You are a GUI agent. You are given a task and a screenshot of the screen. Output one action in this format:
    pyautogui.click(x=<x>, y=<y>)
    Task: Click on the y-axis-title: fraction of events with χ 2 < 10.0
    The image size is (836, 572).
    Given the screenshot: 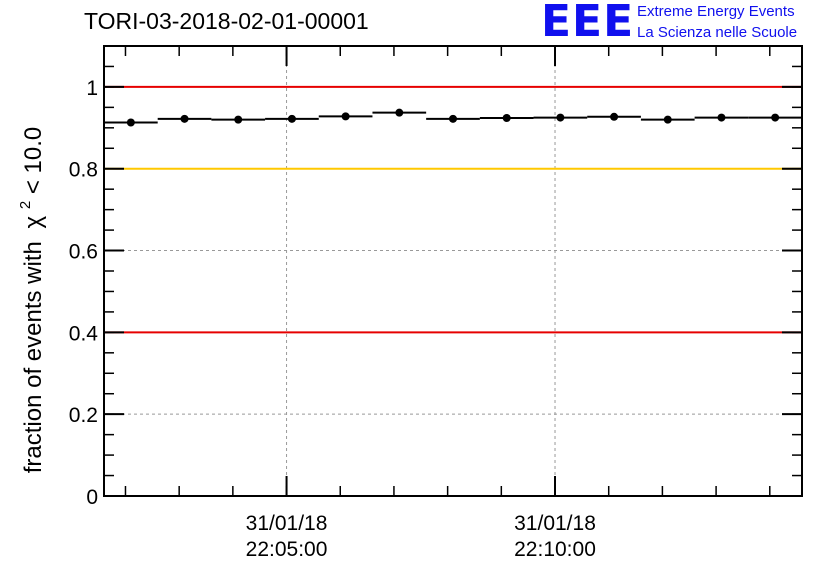 What is the action you would take?
    pyautogui.click(x=28, y=300)
    